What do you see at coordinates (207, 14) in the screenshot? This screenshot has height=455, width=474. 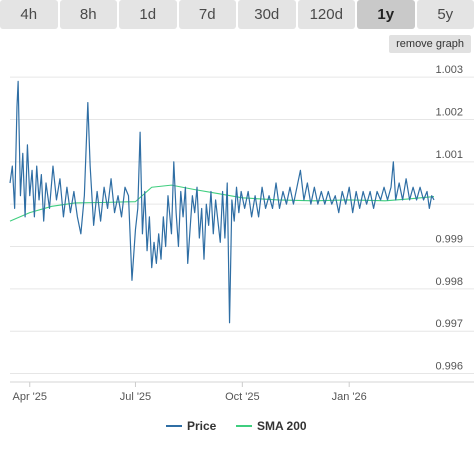 I see `tab-7d: 7d` at bounding box center [207, 14].